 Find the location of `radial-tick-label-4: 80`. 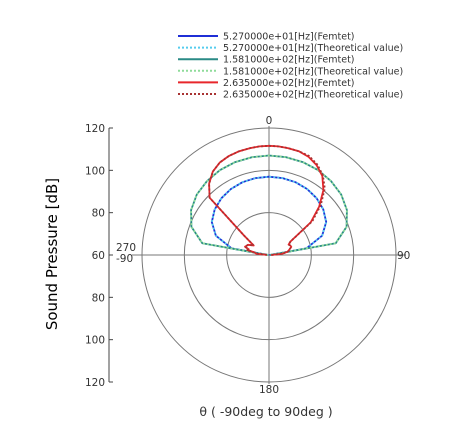

radial-tick-label-4: 80 is located at coordinates (98, 298).